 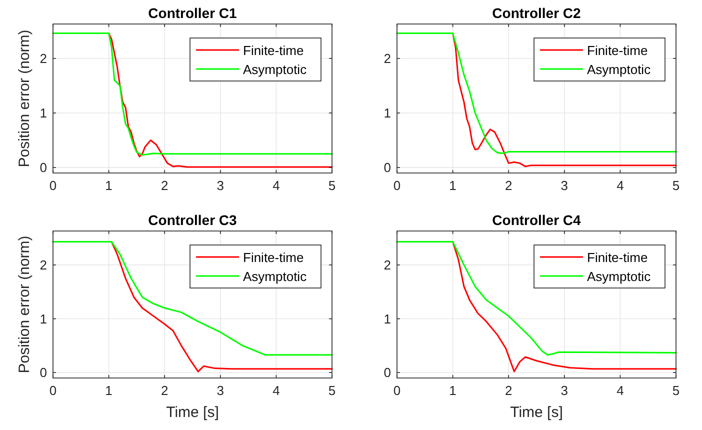 What do you see at coordinates (537, 220) in the screenshot?
I see `chart-title: Controller C4` at bounding box center [537, 220].